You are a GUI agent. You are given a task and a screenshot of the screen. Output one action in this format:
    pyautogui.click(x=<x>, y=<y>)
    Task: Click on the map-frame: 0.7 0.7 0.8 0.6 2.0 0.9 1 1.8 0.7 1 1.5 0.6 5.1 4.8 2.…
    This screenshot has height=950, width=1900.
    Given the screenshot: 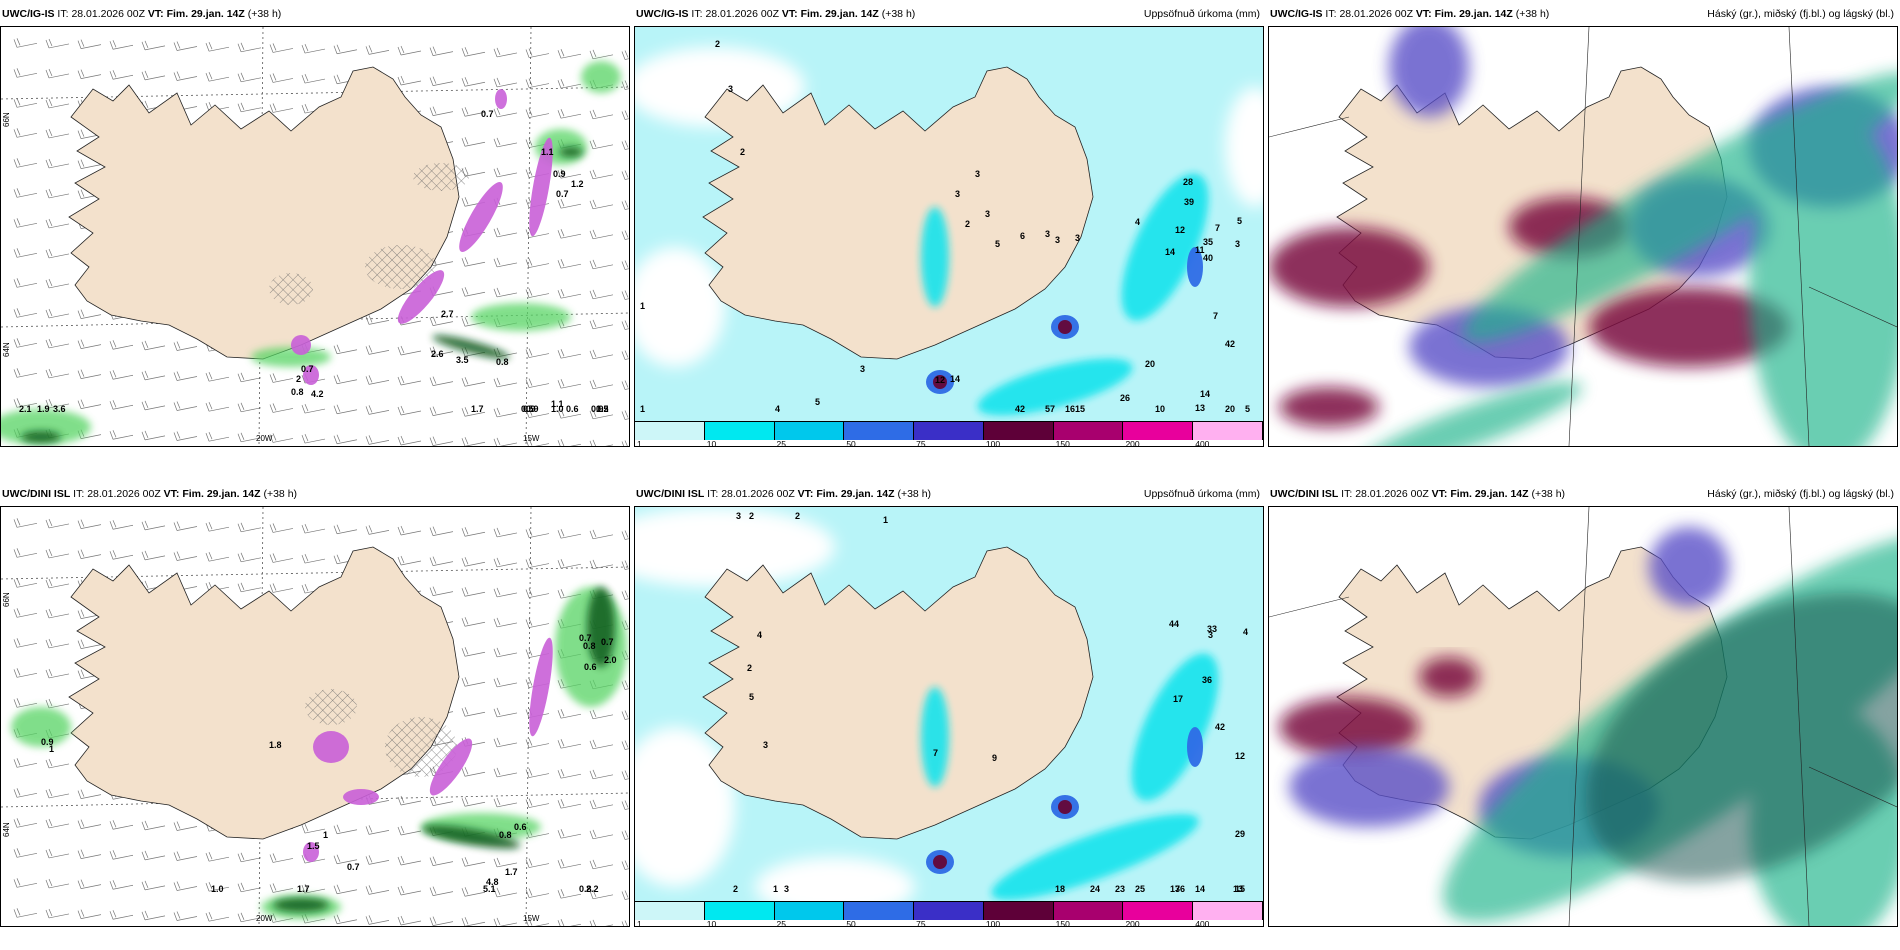 What is the action you would take?
    pyautogui.click(x=315, y=716)
    